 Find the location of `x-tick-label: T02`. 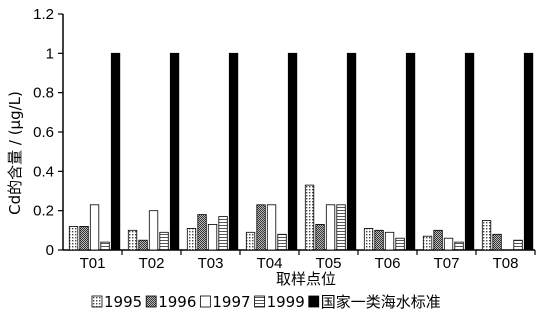

x-tick-label: T02 is located at coordinates (152, 263).